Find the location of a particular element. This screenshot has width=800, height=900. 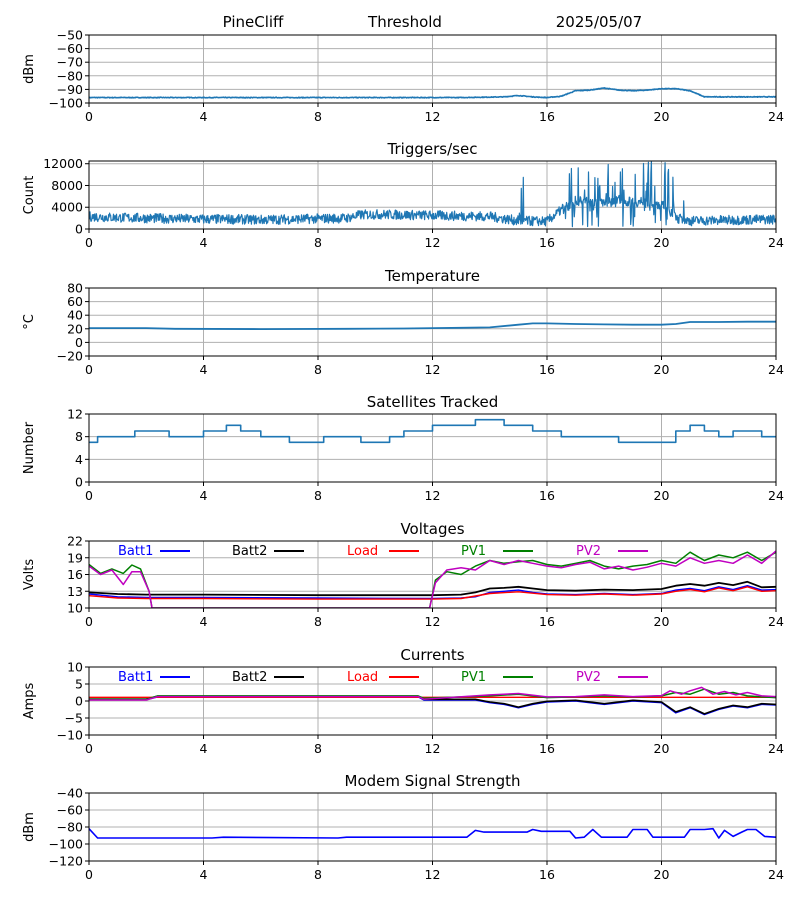

y-tick-label: 5 is located at coordinates (79, 684).